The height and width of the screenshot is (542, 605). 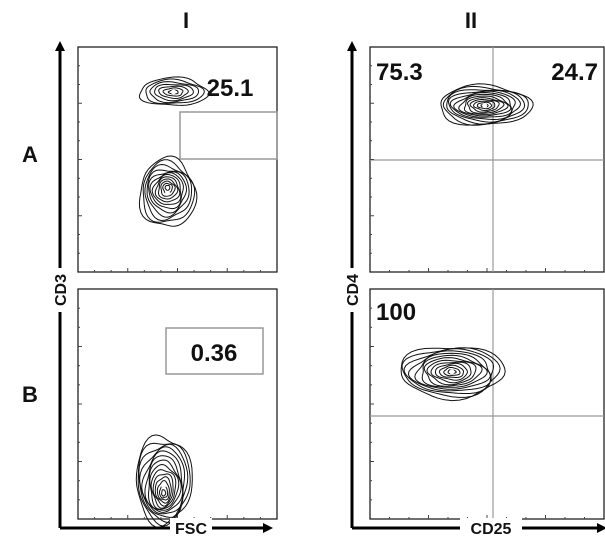 I want to click on gate-box-b-i, so click(x=214, y=351).